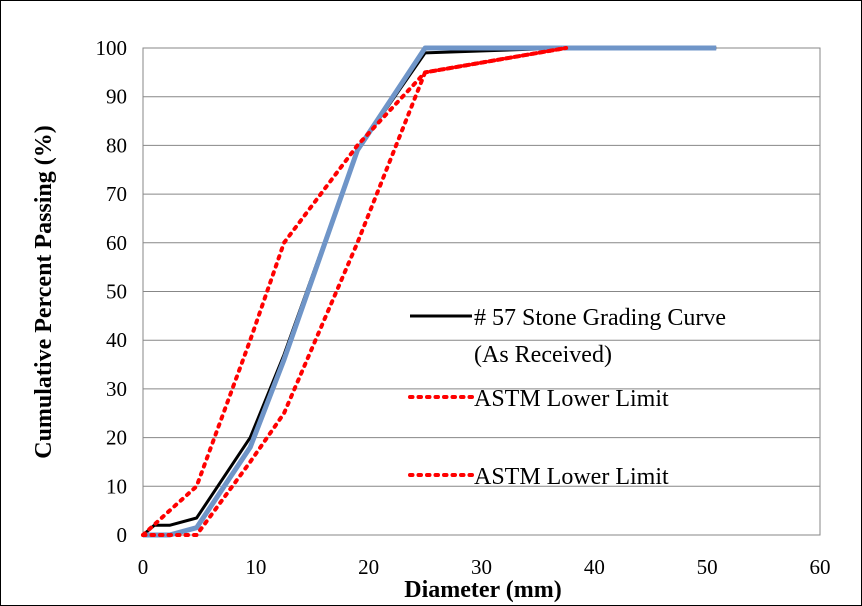  What do you see at coordinates (44, 292) in the screenshot?
I see `y-axis-title: Cumulative Percent Passing (%)` at bounding box center [44, 292].